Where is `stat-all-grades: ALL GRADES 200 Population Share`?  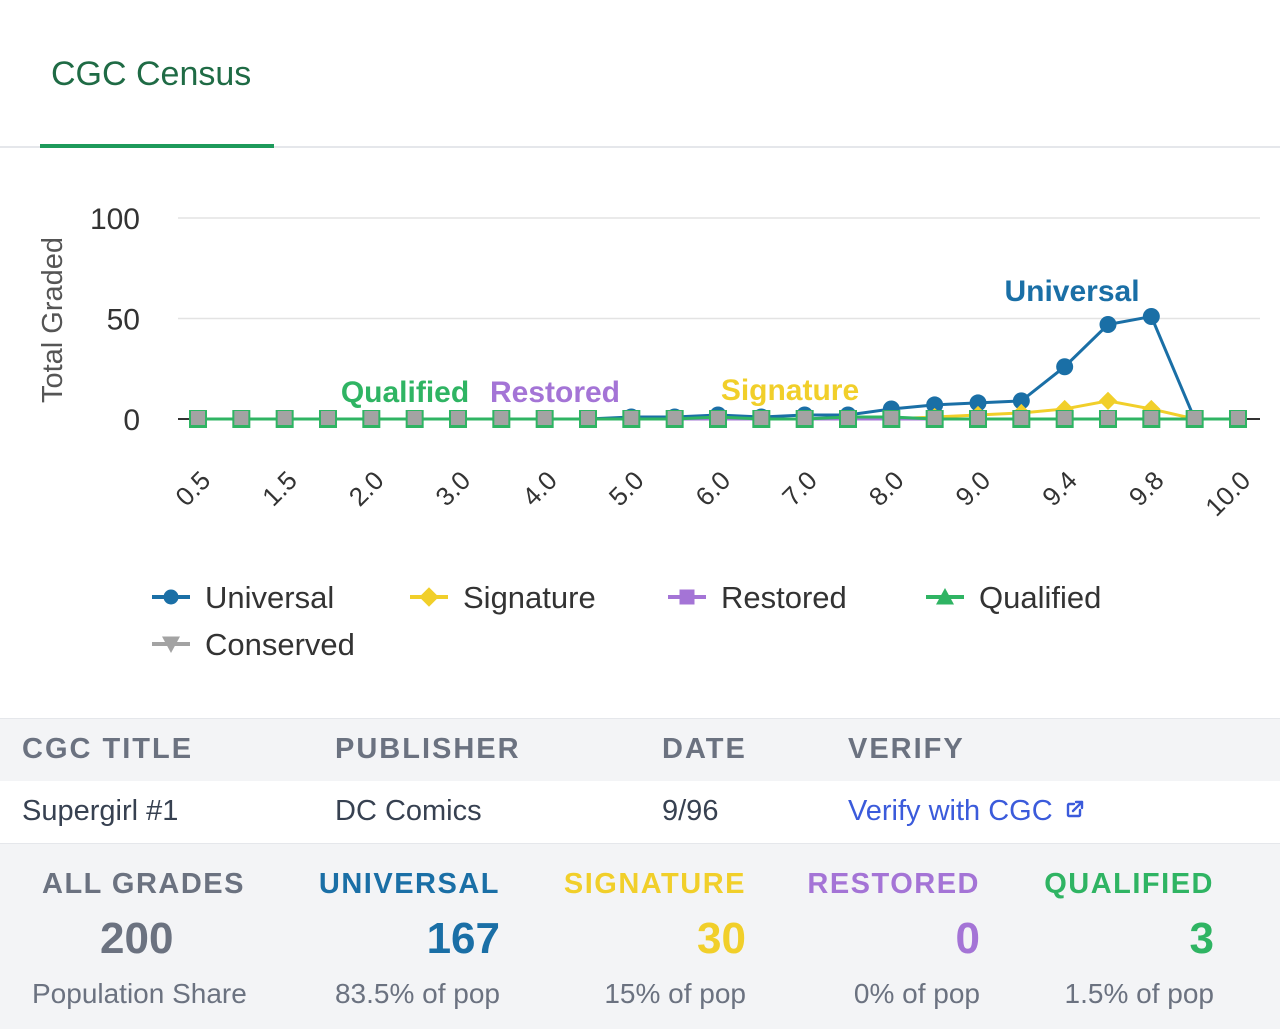 stat-all-grades: ALL GRADES 200 Population Share is located at coordinates (142, 936).